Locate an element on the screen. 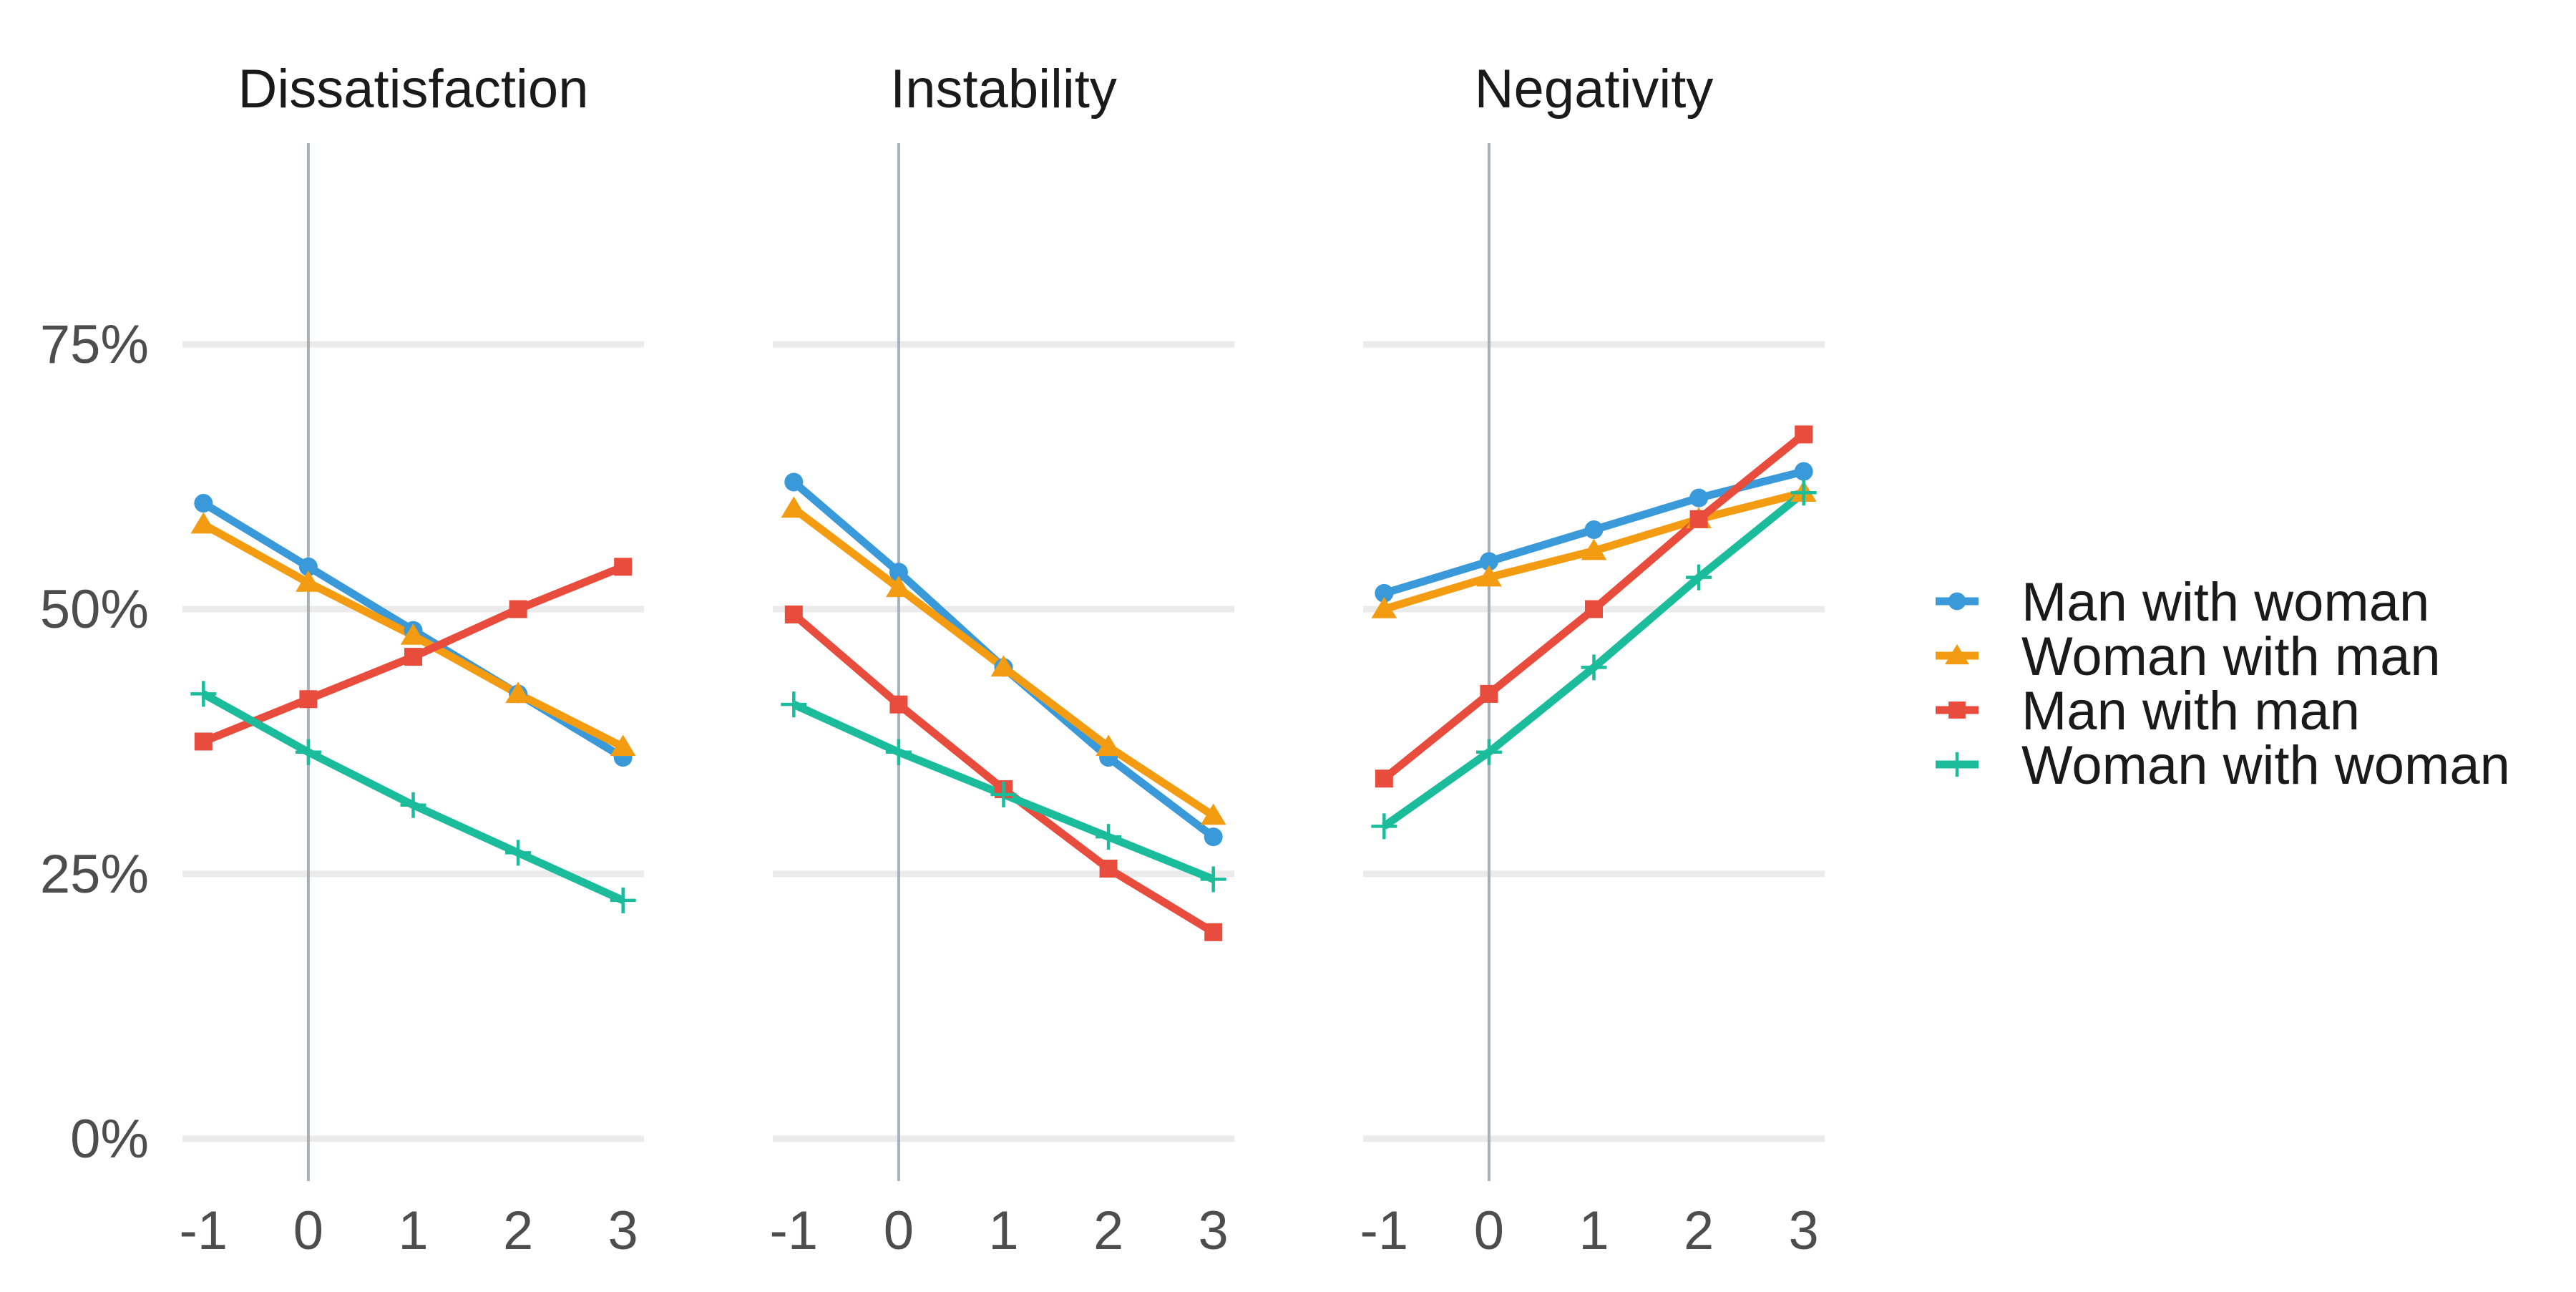  legend-item: Woman with woman is located at coordinates (2223, 765).